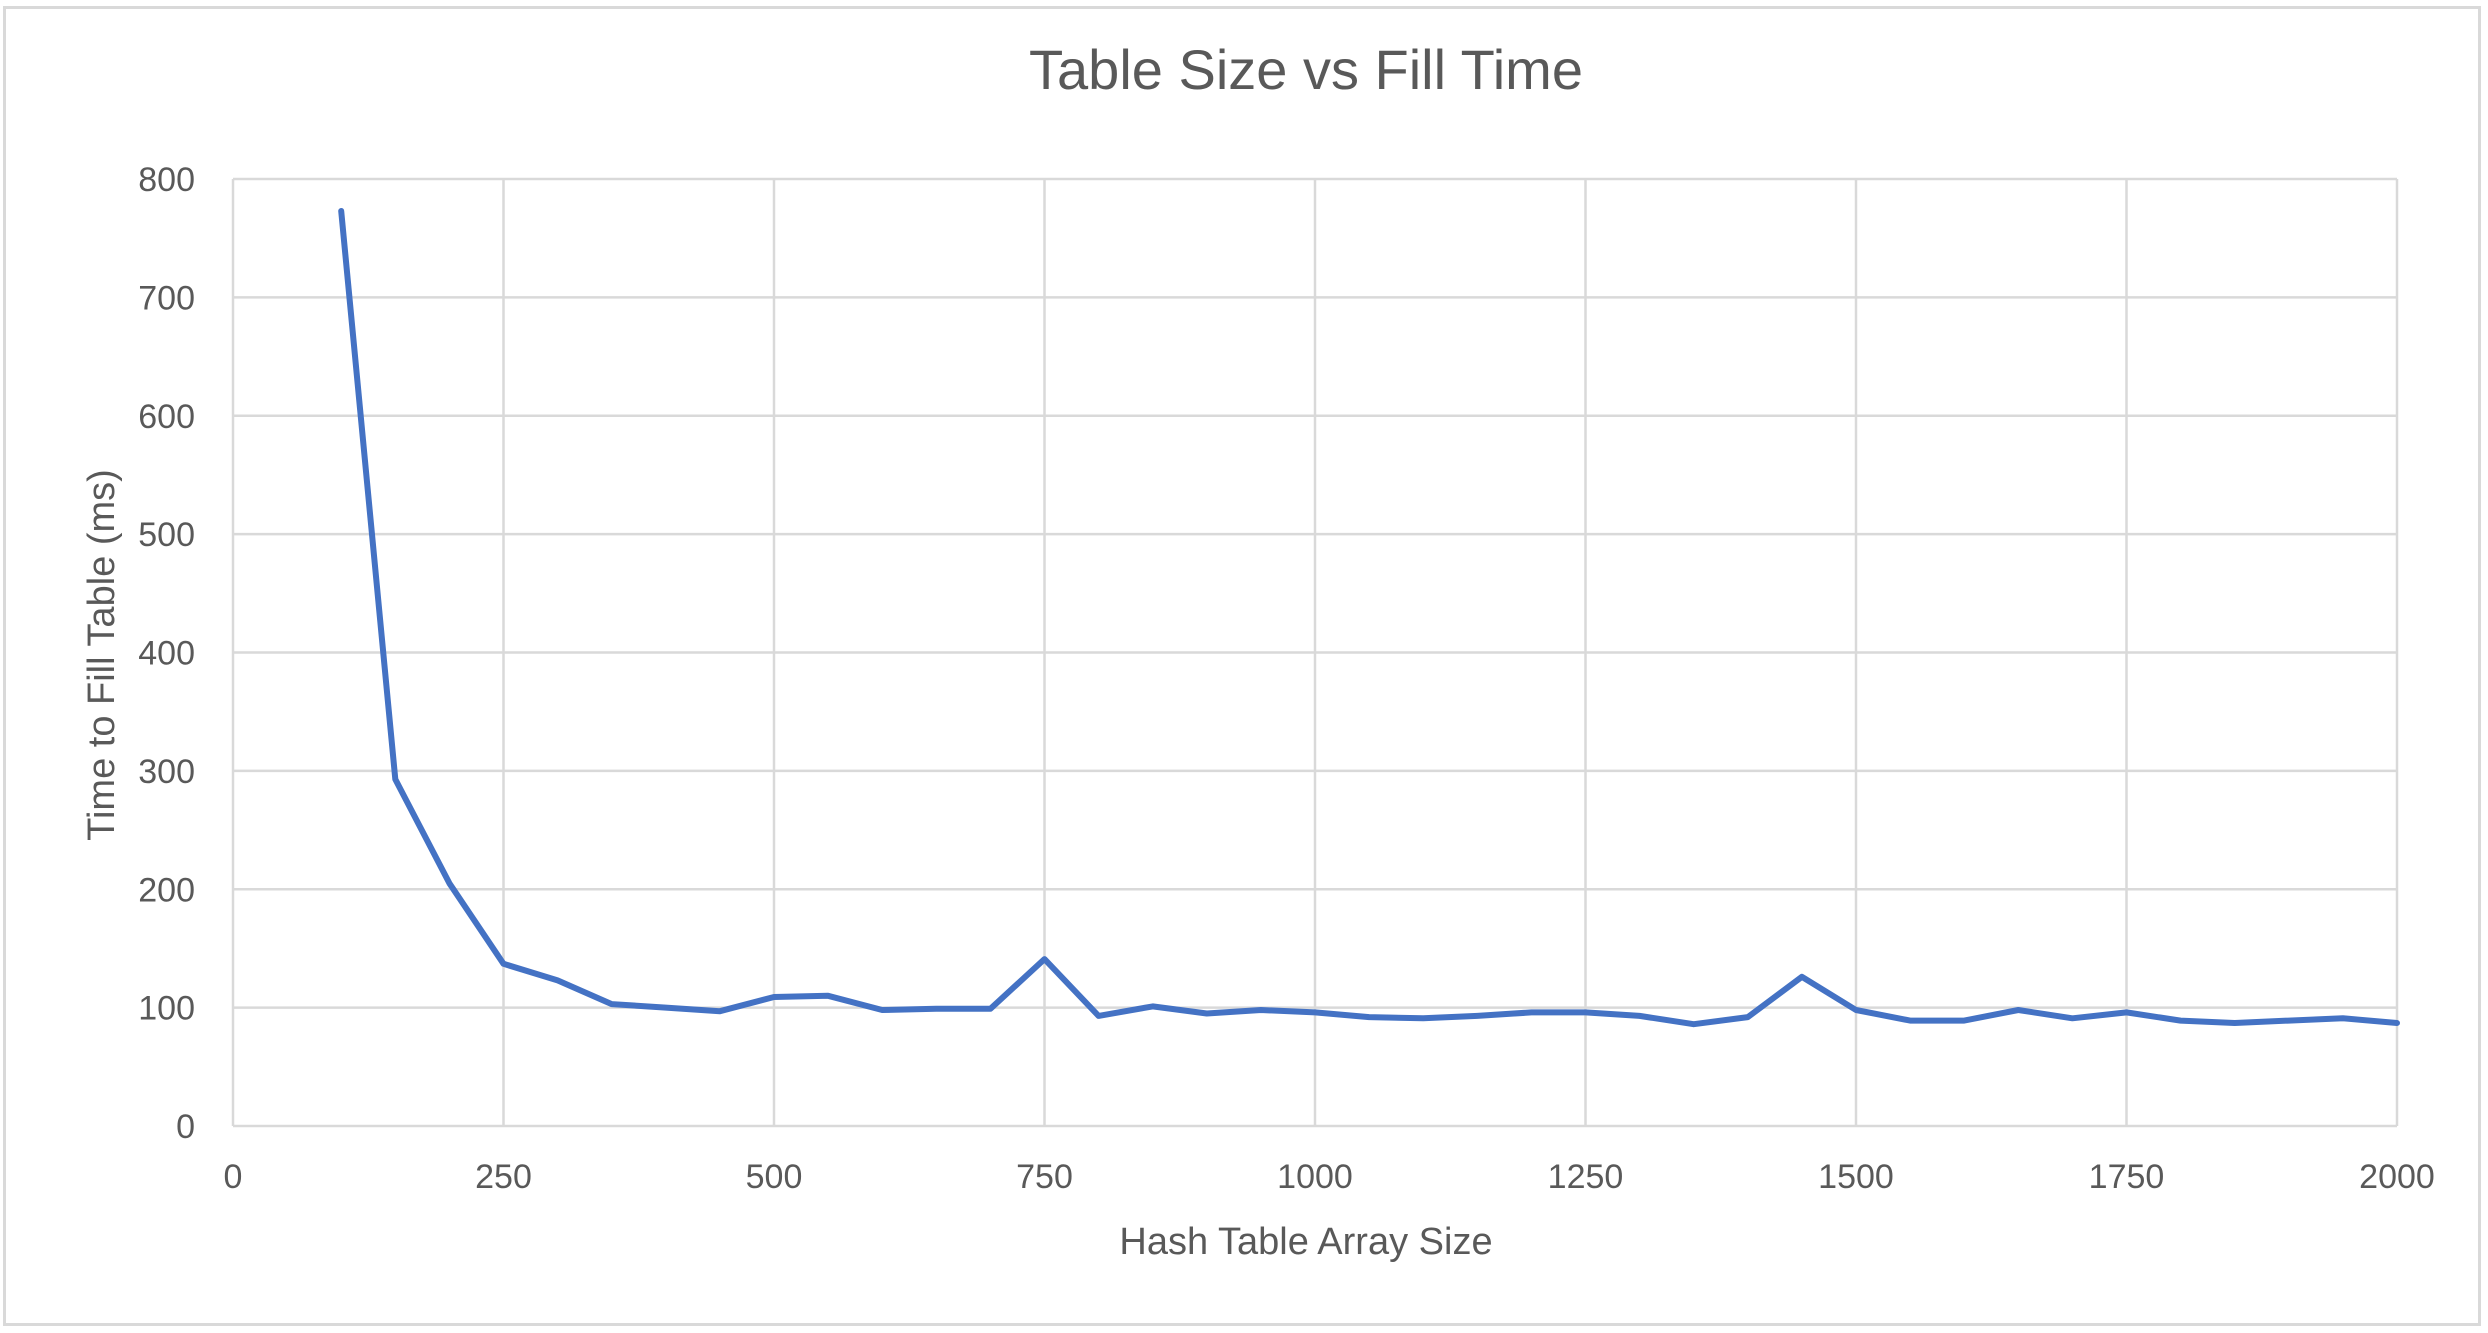 Image resolution: width=2488 pixels, height=1333 pixels. What do you see at coordinates (233, 1177) in the screenshot?
I see `x-tick-label: 0` at bounding box center [233, 1177].